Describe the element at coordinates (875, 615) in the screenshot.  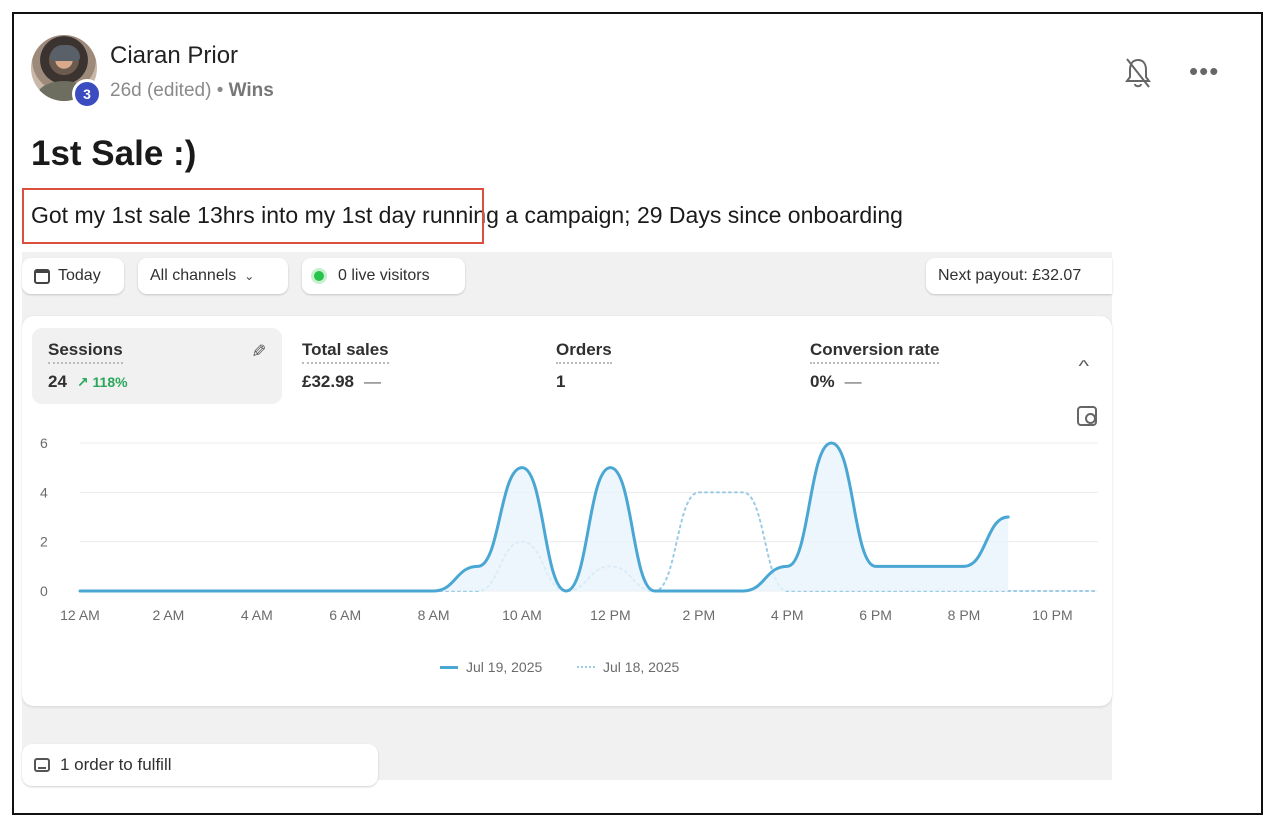
I see `x-tick-label: 6 PM` at that location.